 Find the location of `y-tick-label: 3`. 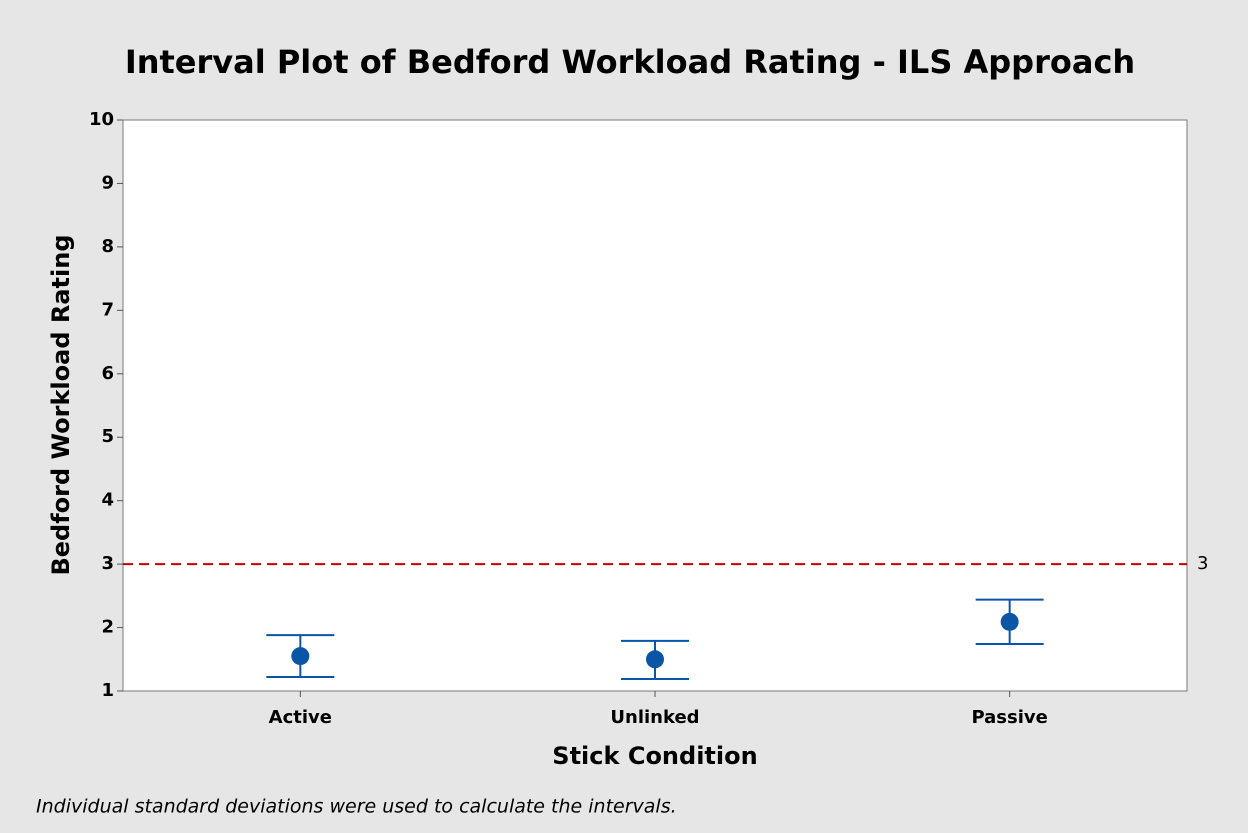

y-tick-label: 3 is located at coordinates (107, 563).